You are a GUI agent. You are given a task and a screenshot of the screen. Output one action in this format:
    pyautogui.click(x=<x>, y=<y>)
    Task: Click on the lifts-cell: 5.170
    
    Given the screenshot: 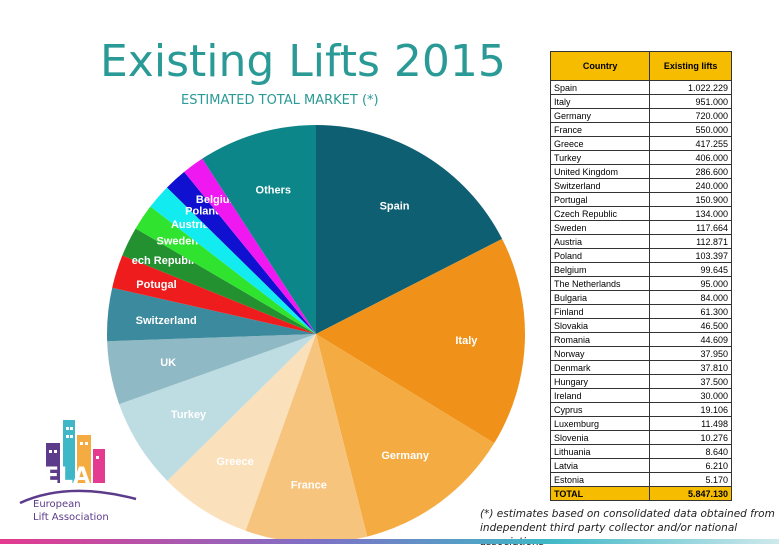 What is the action you would take?
    pyautogui.click(x=690, y=479)
    